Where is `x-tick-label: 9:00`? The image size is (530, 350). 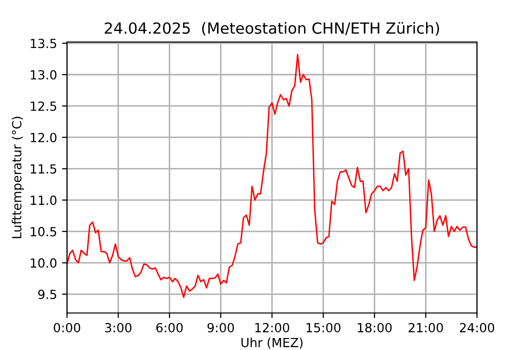
x-tick-label: 9:00 is located at coordinates (221, 327).